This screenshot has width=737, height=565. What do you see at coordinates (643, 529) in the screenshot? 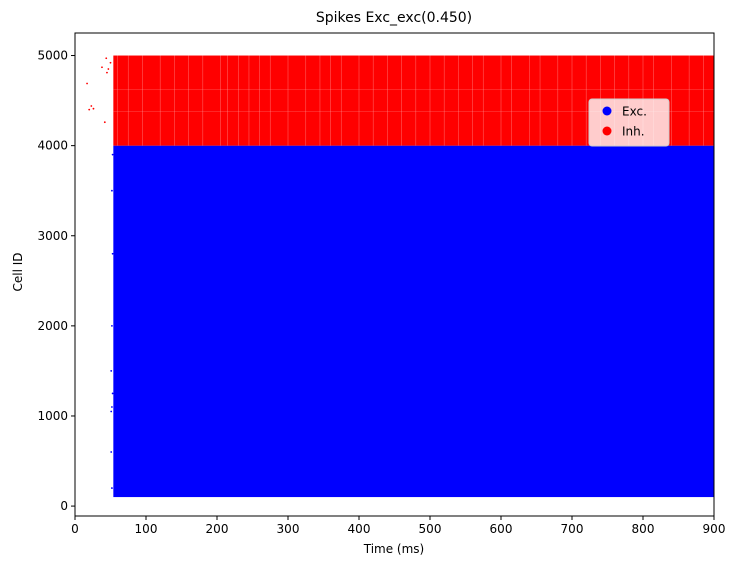
I see `x-tick-label: 800` at bounding box center [643, 529].